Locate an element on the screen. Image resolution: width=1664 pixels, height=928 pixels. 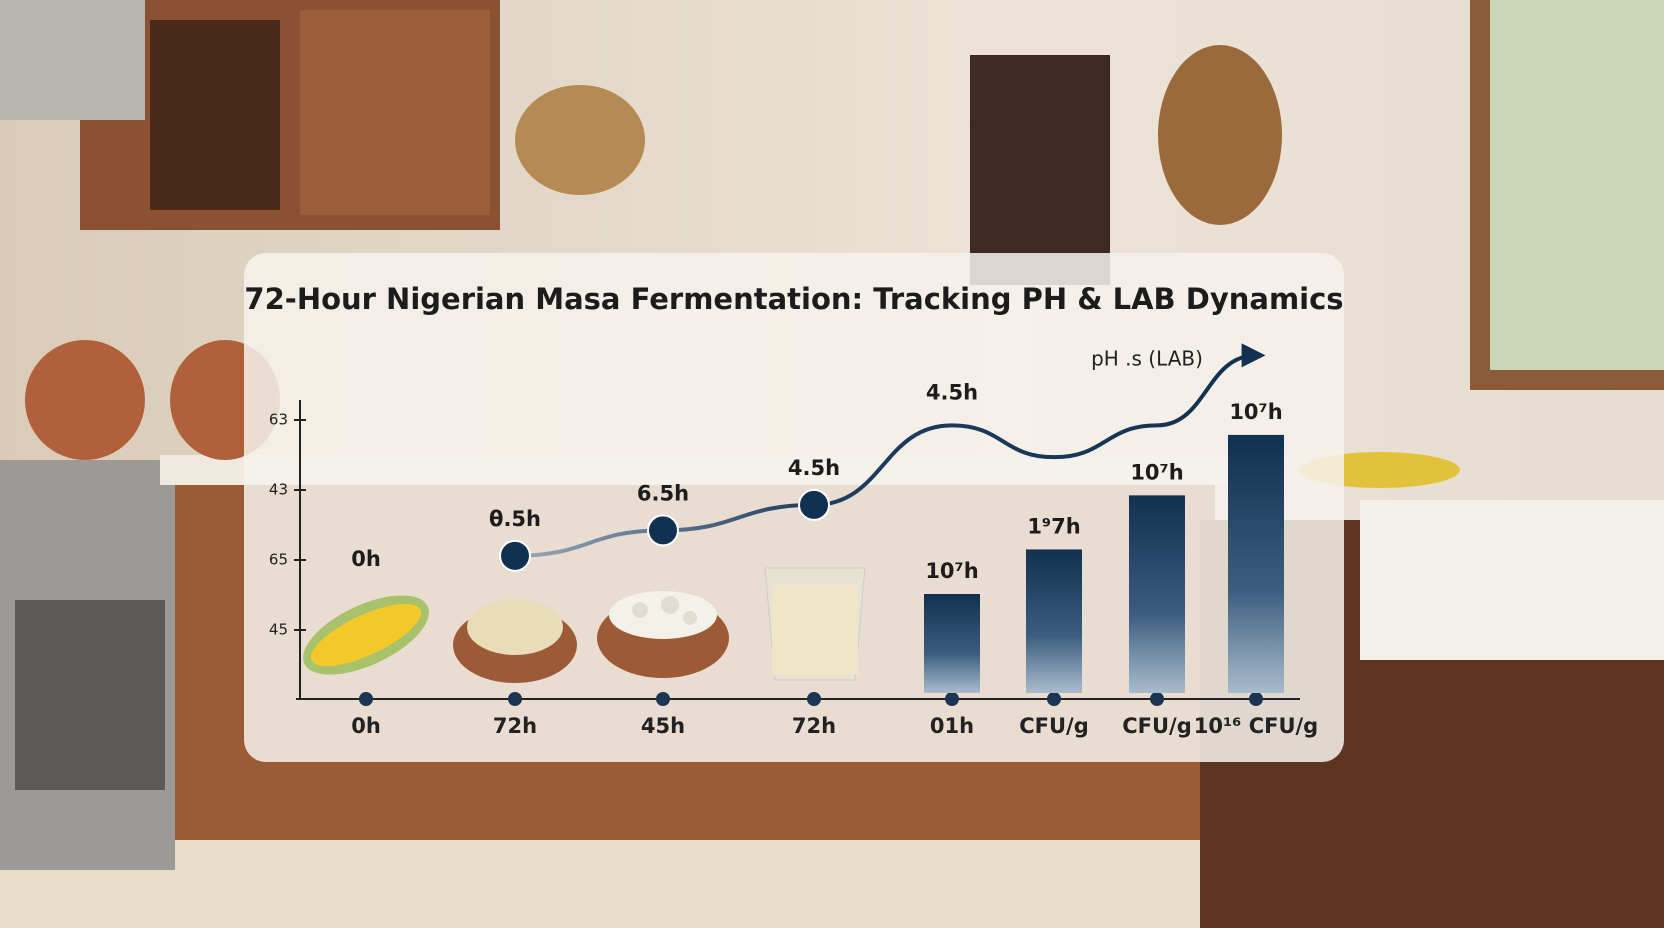
y-tick-label: 45 is located at coordinates (278, 630).